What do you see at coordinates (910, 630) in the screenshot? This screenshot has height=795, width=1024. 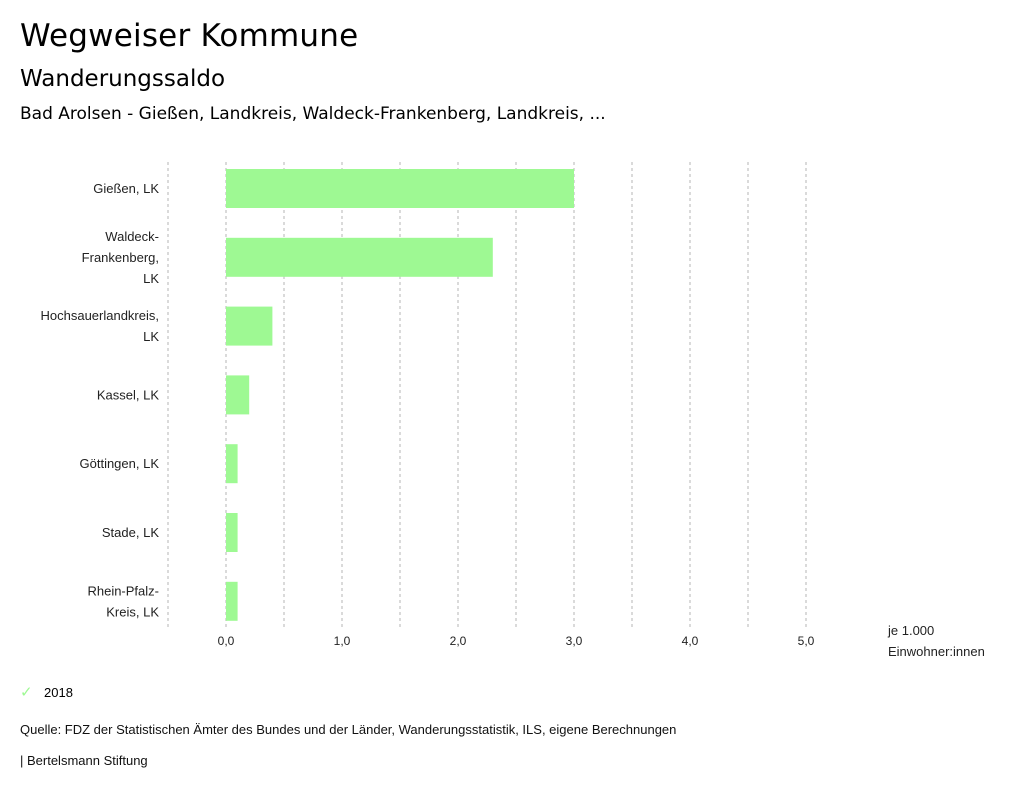 I see `unit-label-line: je 1.000` at bounding box center [910, 630].